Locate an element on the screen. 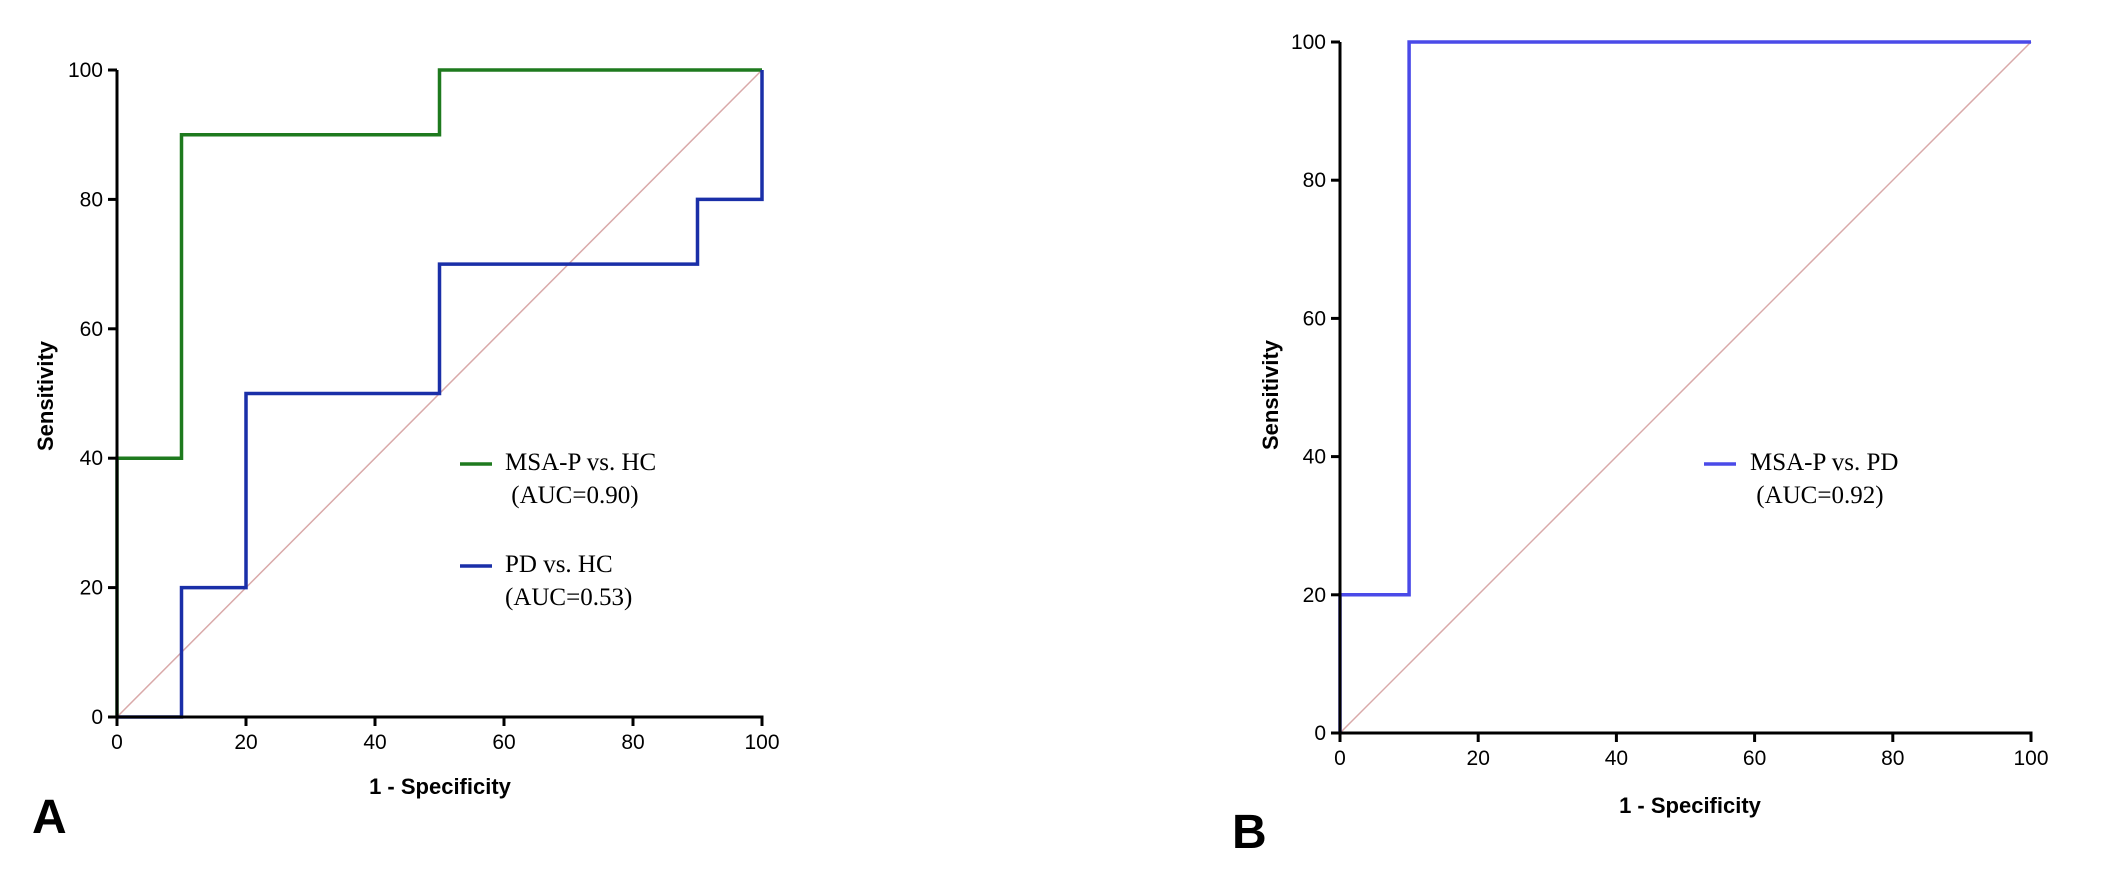  panel-a-y-tick-label: 20 is located at coordinates (91, 588).